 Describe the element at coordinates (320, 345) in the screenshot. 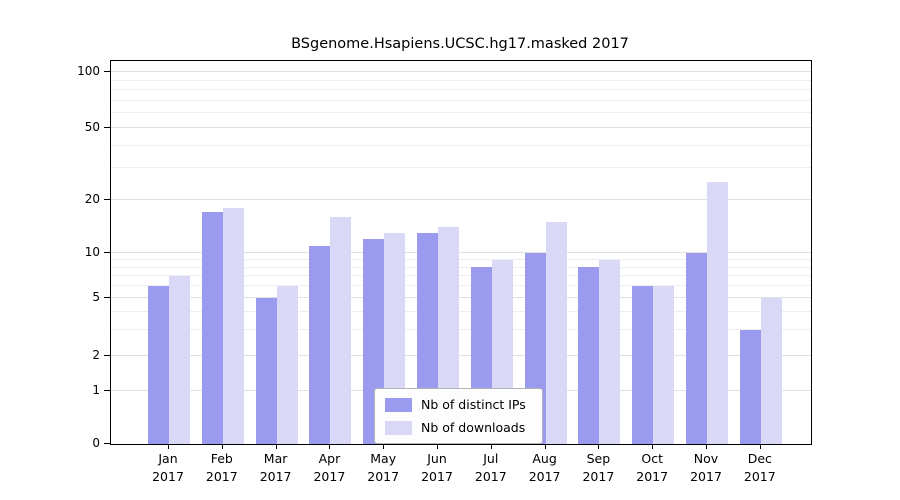

I see `bar-distinct-ips-apr` at that location.